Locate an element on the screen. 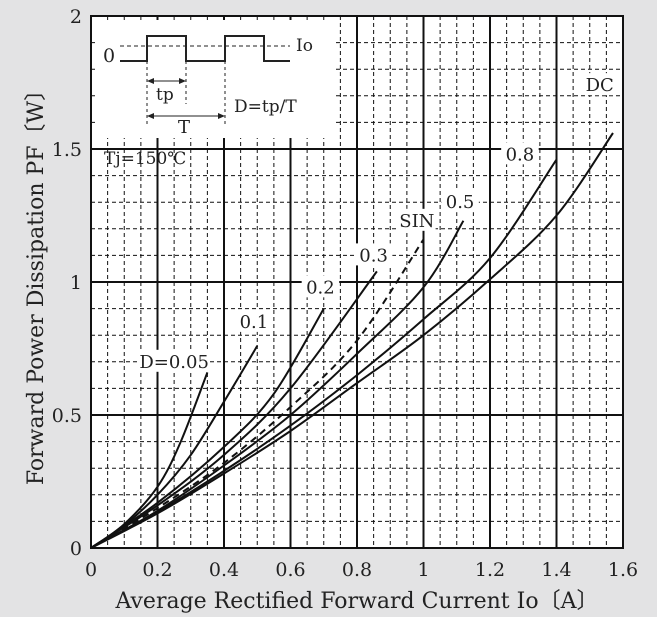 This screenshot has width=657, height=617. inset-background is located at coordinates (215, 79).